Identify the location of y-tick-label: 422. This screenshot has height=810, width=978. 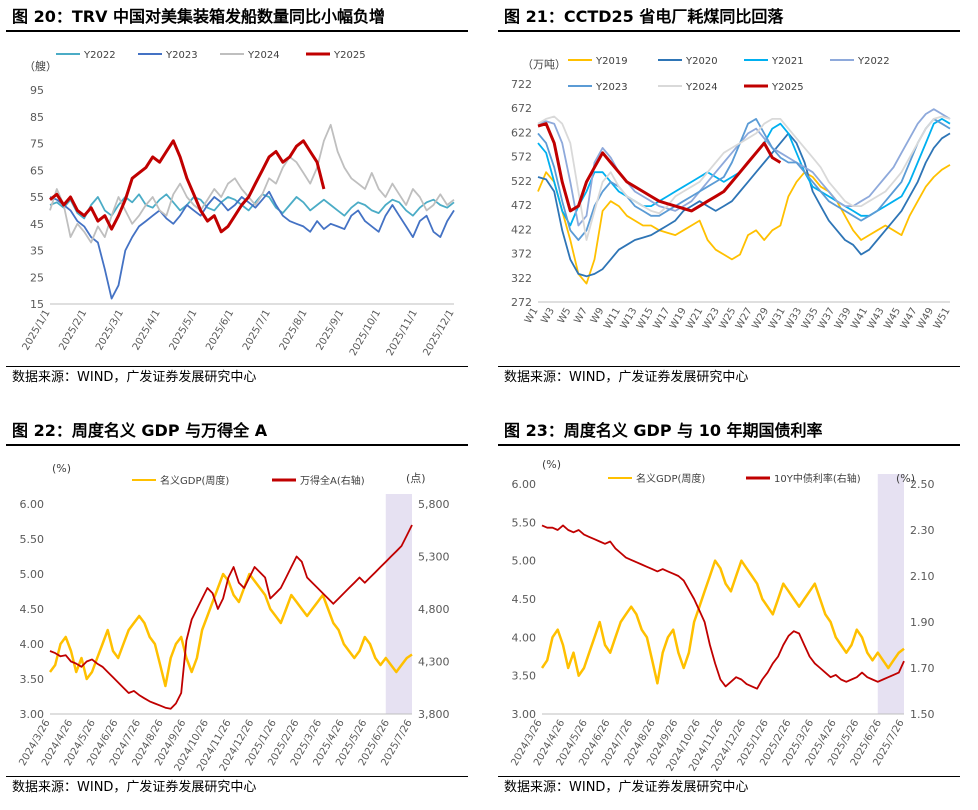
(521, 229).